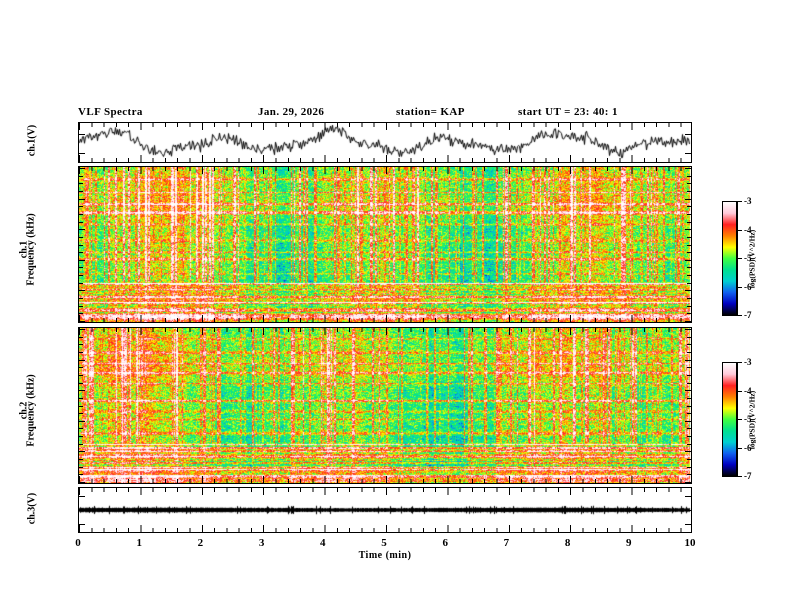 This screenshot has height=612, width=792. I want to click on colorbar-ch1-title: log(PSD)(V^2/Hz), so click(752, 258).